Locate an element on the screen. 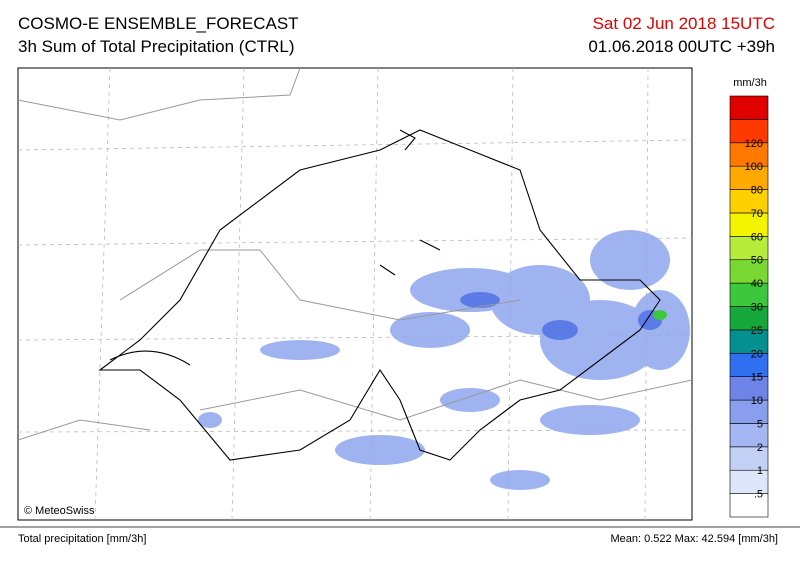  legend-label: 100 is located at coordinates (754, 167).